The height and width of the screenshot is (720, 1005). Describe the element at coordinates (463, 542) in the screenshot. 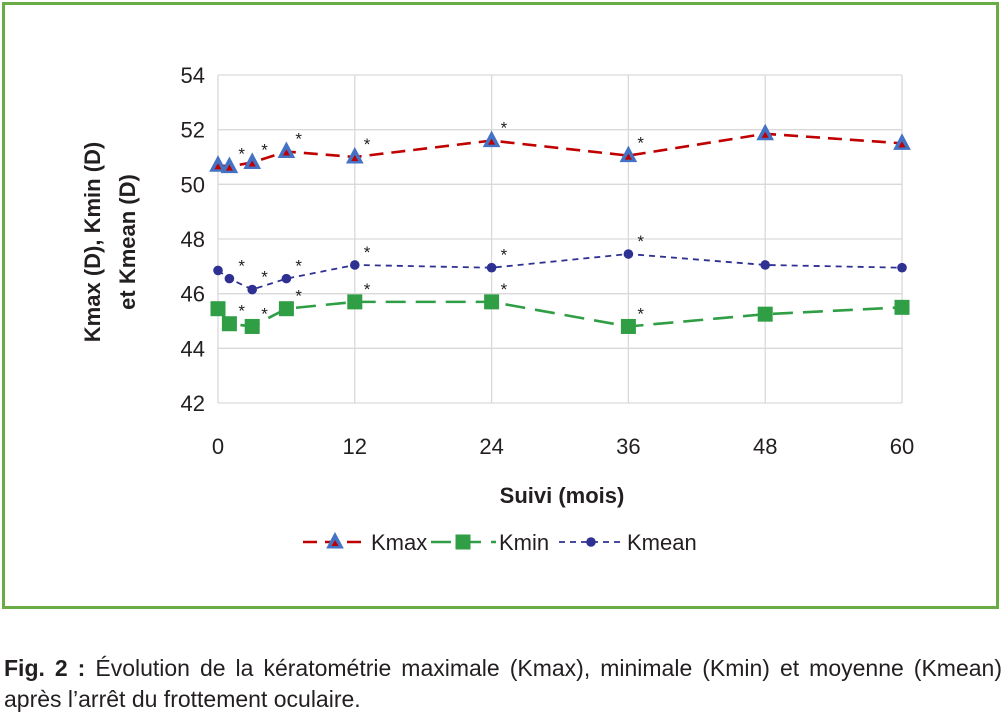

I see `legend-marker-kmin` at that location.